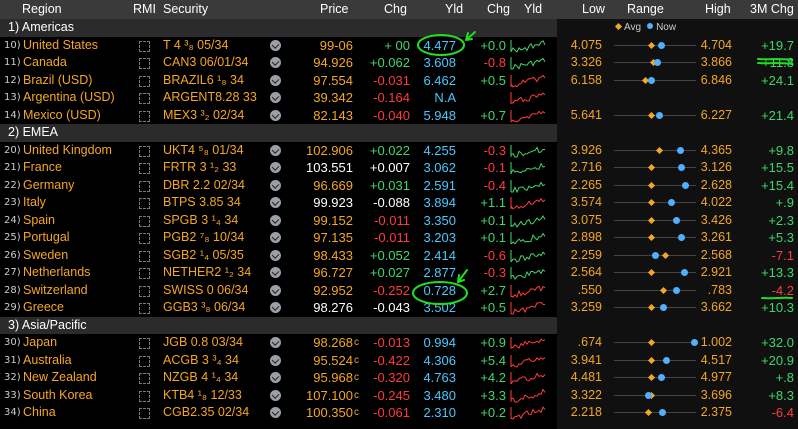 The height and width of the screenshot is (429, 798). What do you see at coordinates (329, 150) in the screenshot?
I see `price-value: 102.906` at bounding box center [329, 150].